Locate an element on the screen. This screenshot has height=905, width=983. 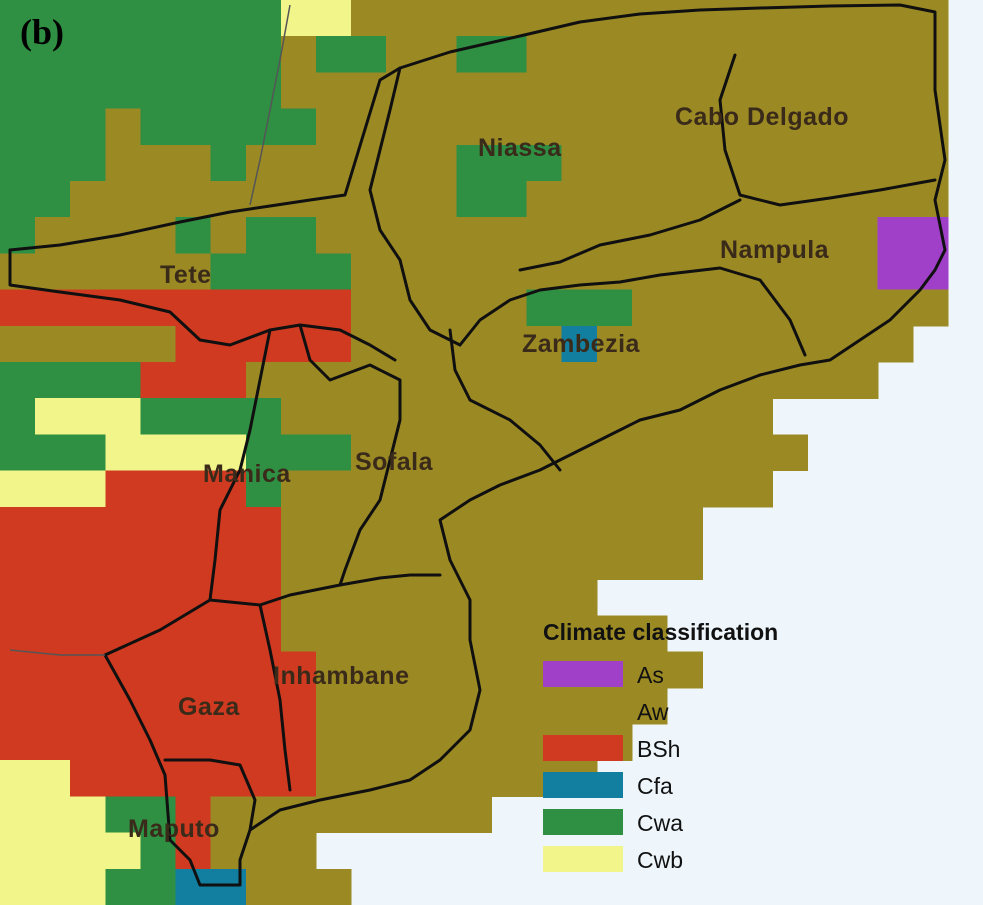
border-zambezia is located at coordinates (632, 311).